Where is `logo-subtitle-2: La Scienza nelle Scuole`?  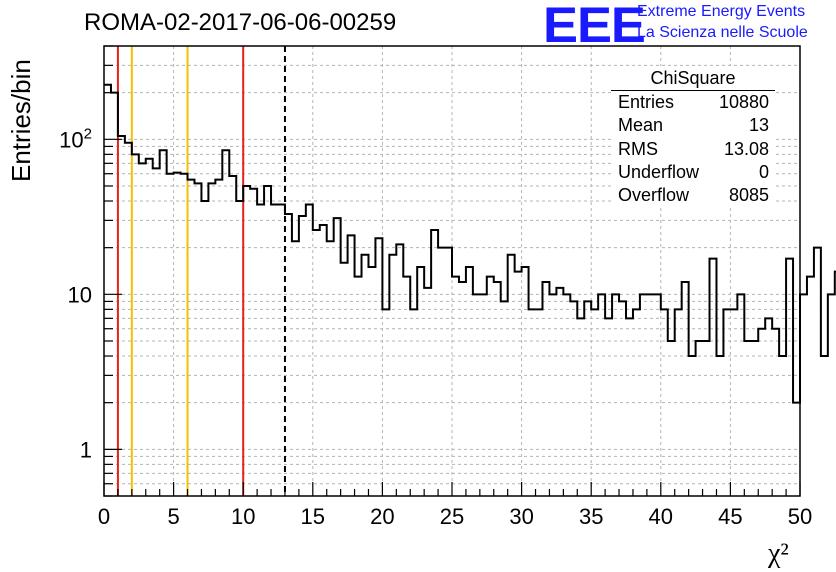
logo-subtitle-2: La Scienza nelle Scuole is located at coordinates (722, 32).